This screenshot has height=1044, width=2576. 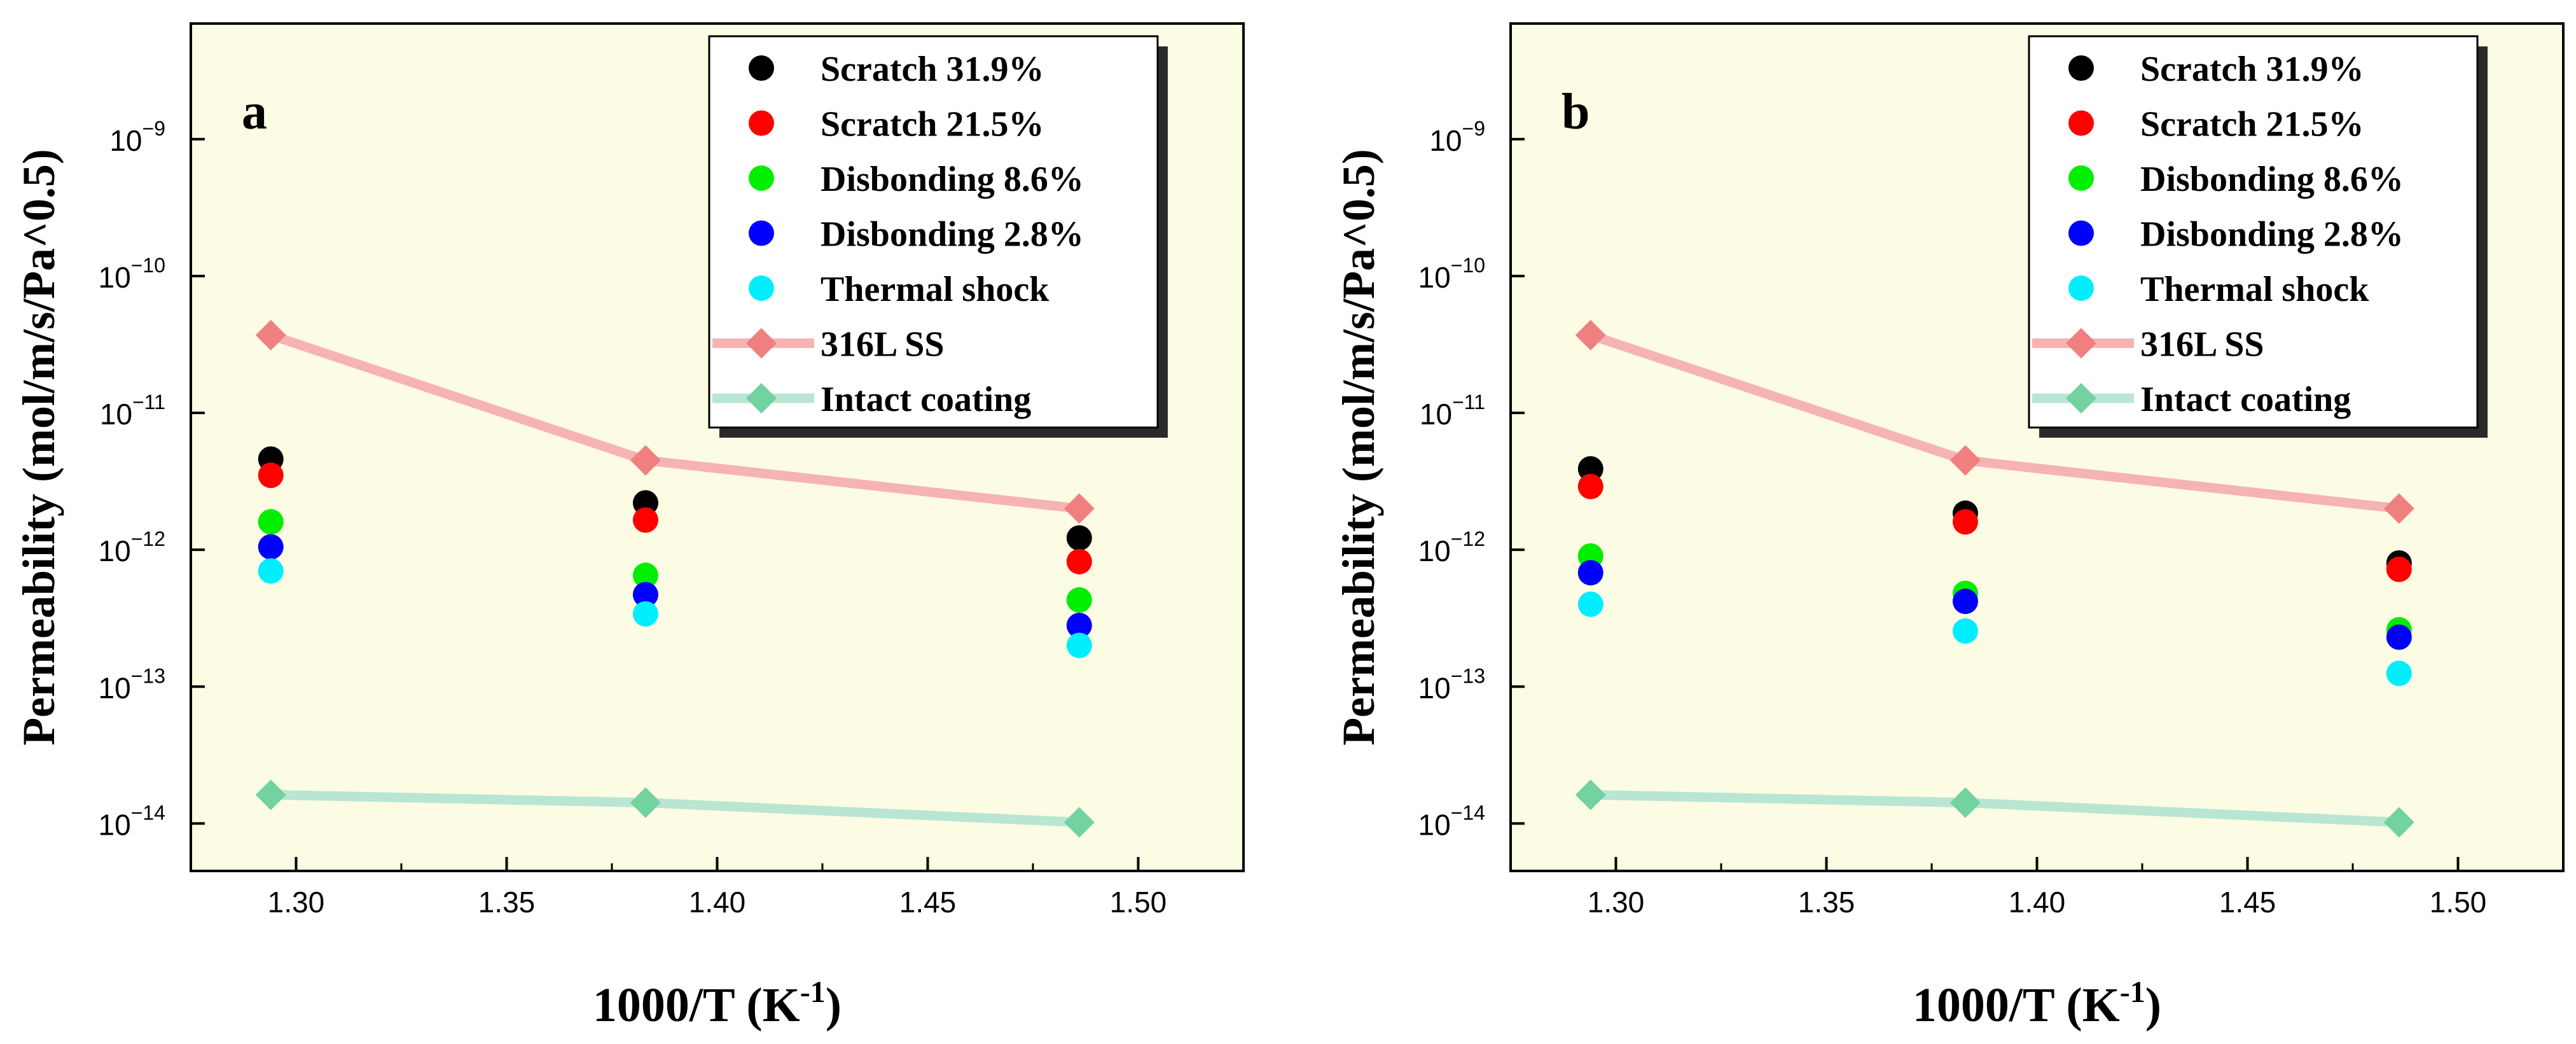 What do you see at coordinates (254, 112) in the screenshot?
I see `panel-label: a` at bounding box center [254, 112].